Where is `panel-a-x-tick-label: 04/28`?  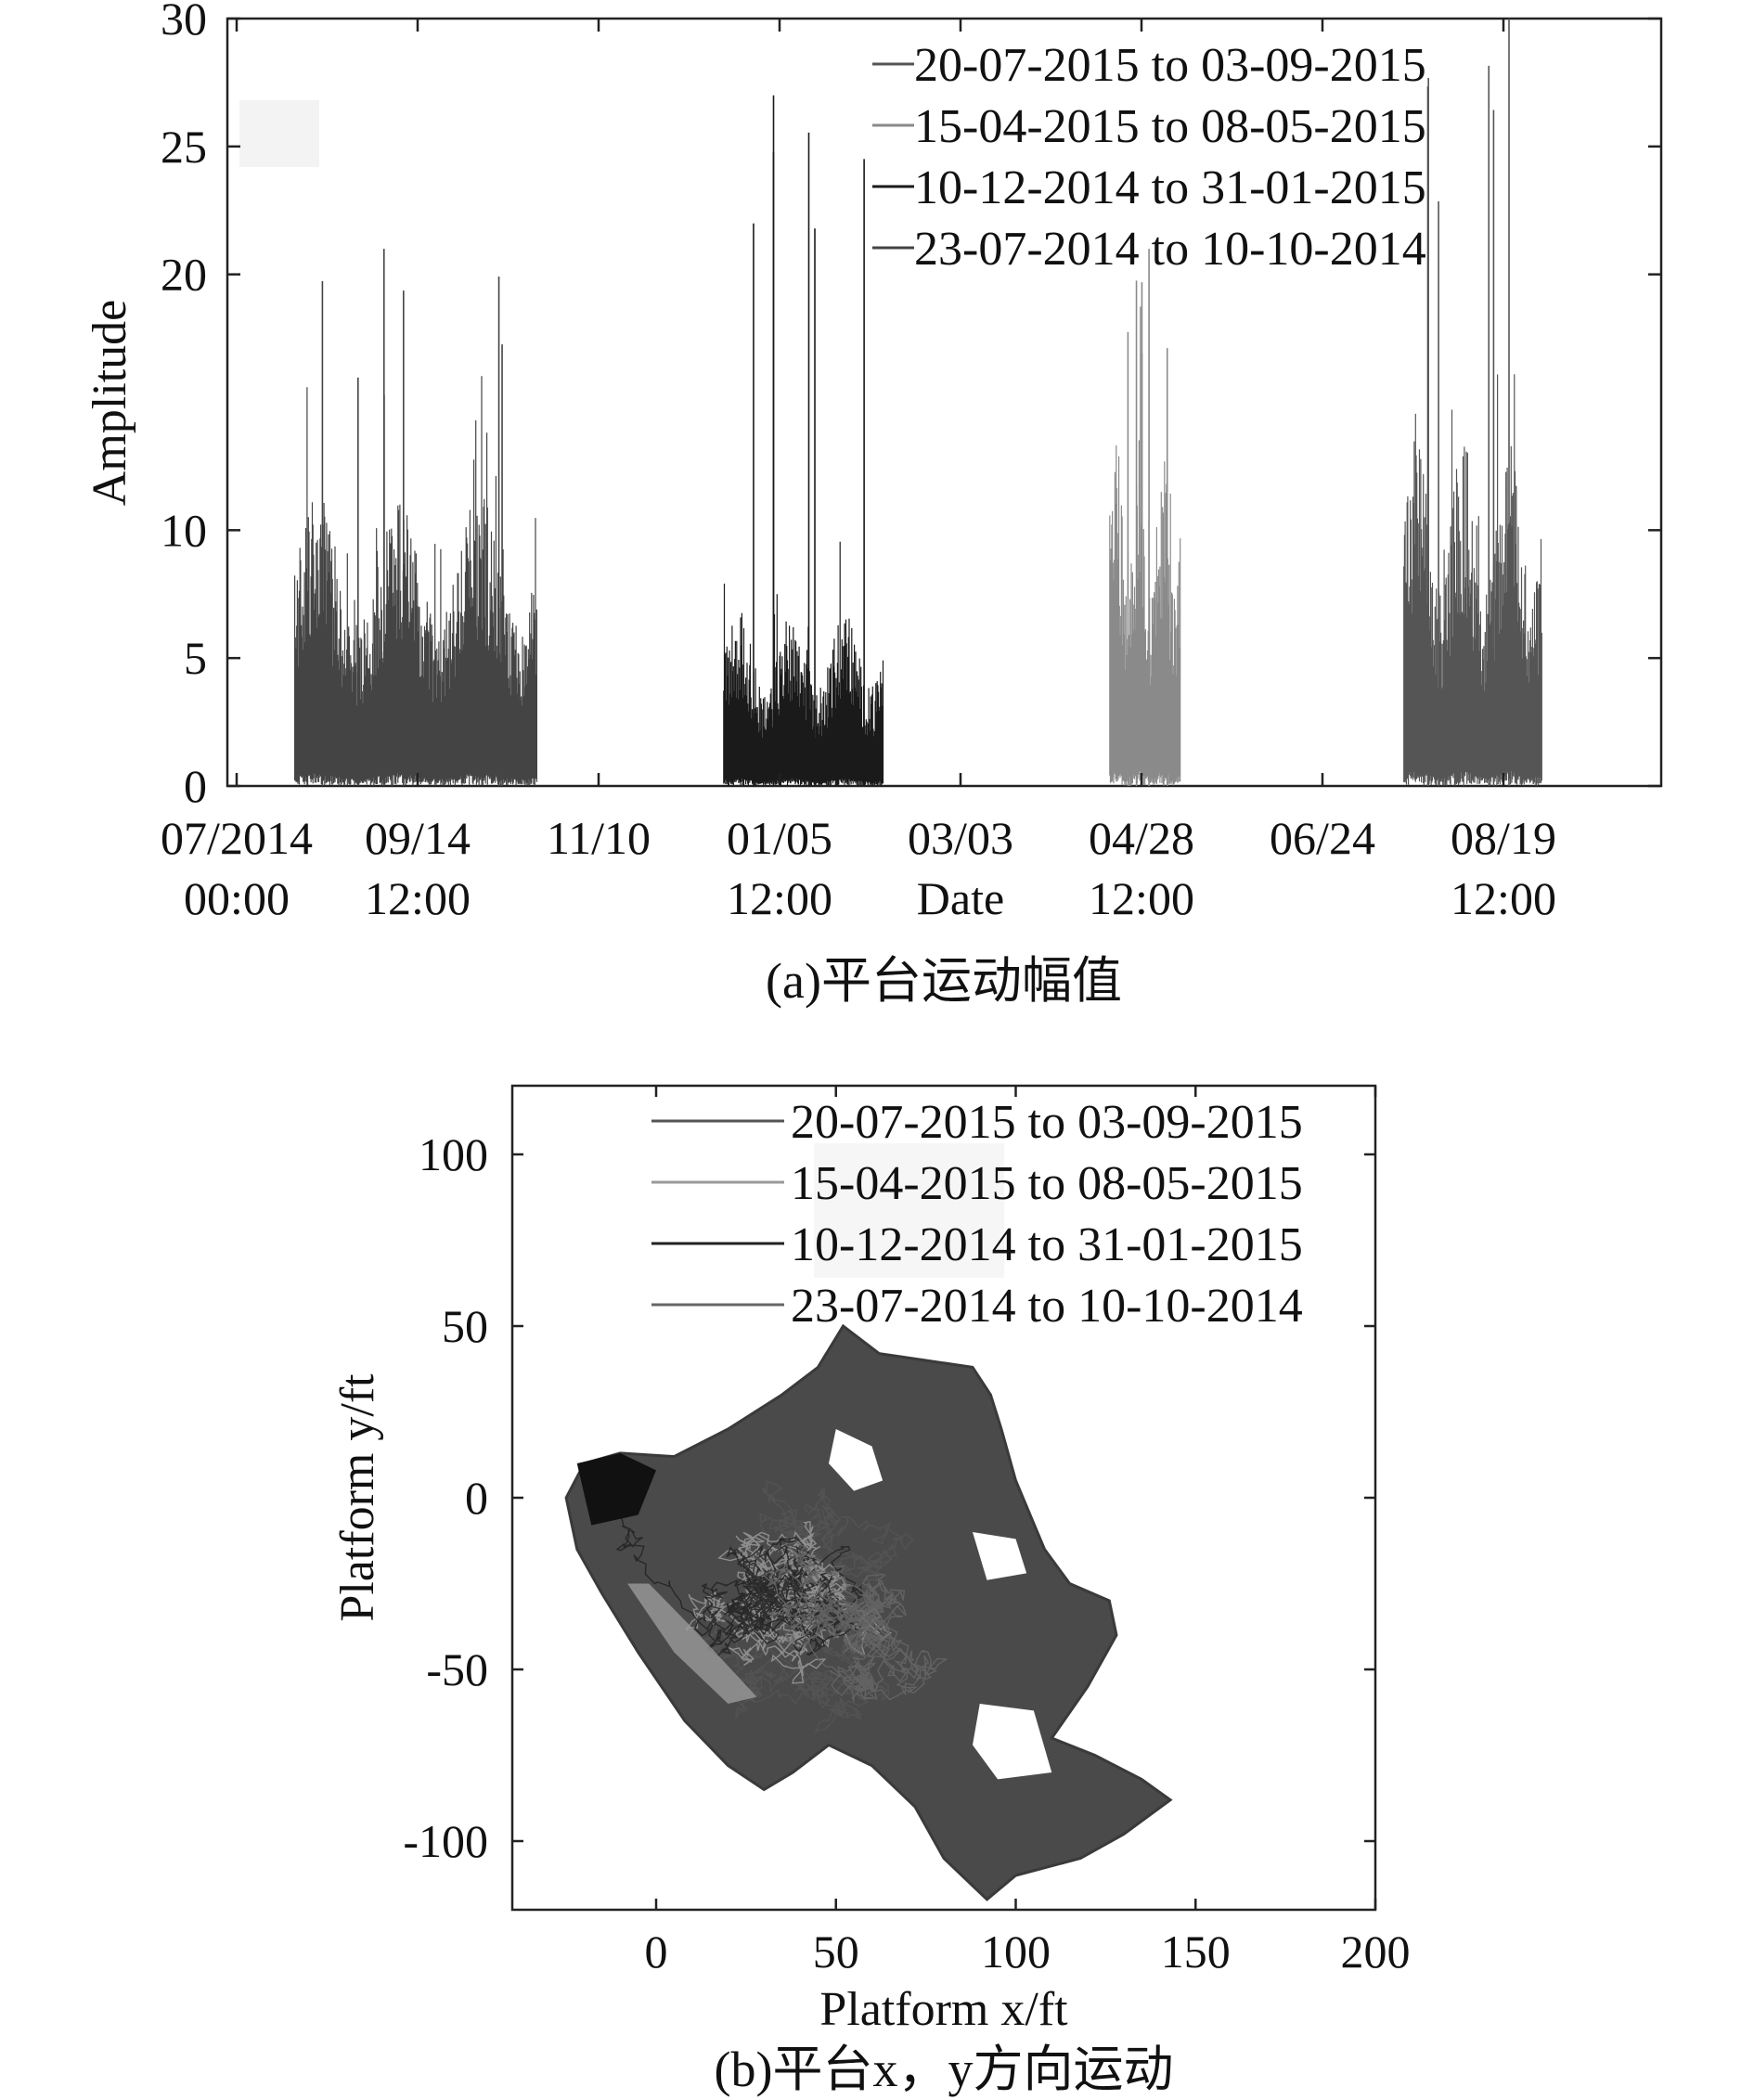
panel-a-x-tick-label: 04/28 is located at coordinates (1141, 838).